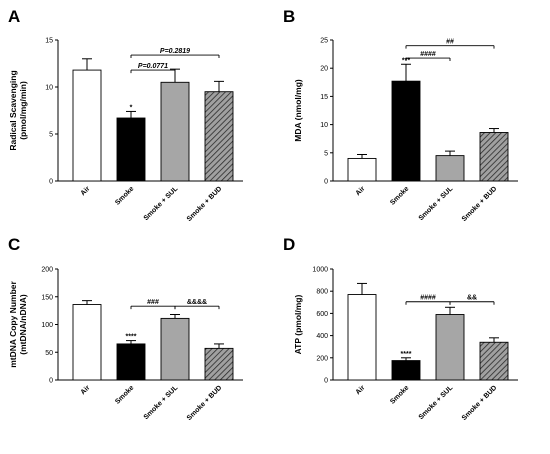 This screenshot has width=550, height=454. What do you see at coordinates (153, 66) in the screenshot?
I see `bracket-label: P=0.0771` at bounding box center [153, 66].